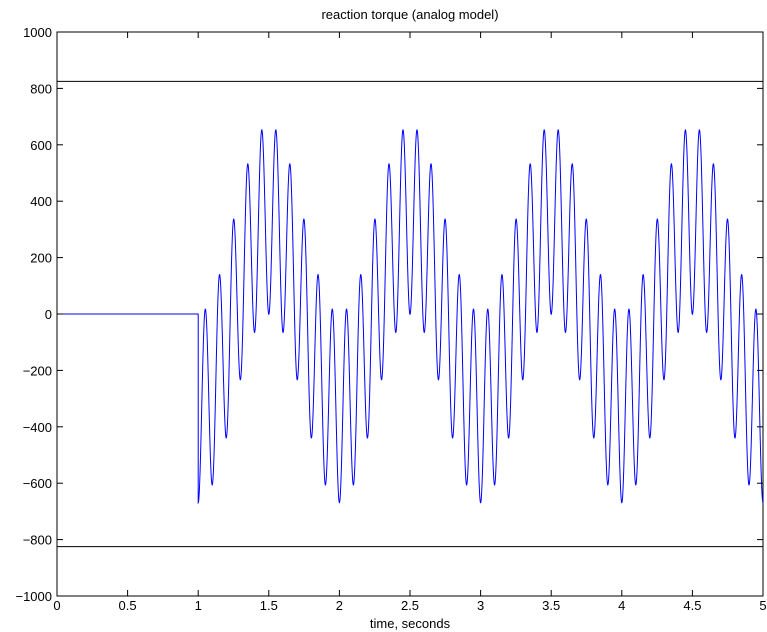 Image resolution: width=767 pixels, height=632 pixels. What do you see at coordinates (692, 605) in the screenshot?
I see `x-tick-label: 4.5` at bounding box center [692, 605].